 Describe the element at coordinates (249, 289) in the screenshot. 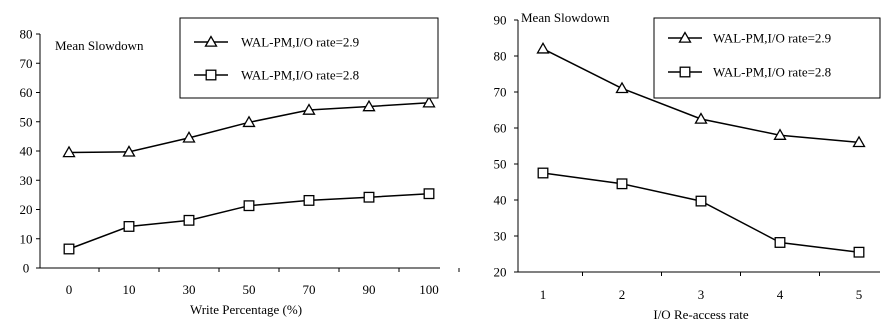

I see `x-tick-label: 50` at that location.